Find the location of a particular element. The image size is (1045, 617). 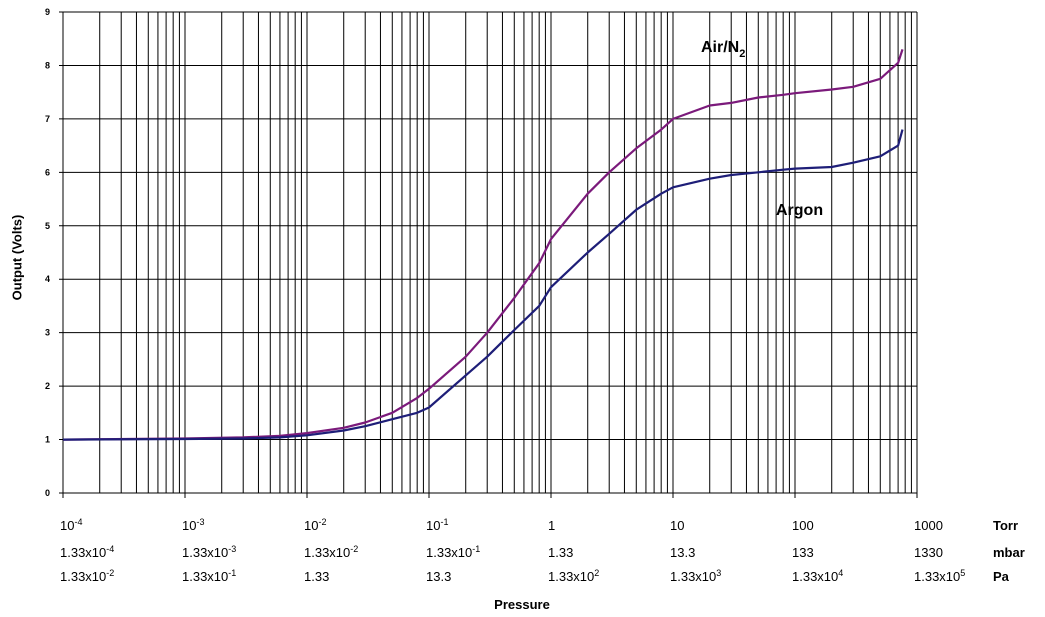

series-label: Argon is located at coordinates (799, 210).